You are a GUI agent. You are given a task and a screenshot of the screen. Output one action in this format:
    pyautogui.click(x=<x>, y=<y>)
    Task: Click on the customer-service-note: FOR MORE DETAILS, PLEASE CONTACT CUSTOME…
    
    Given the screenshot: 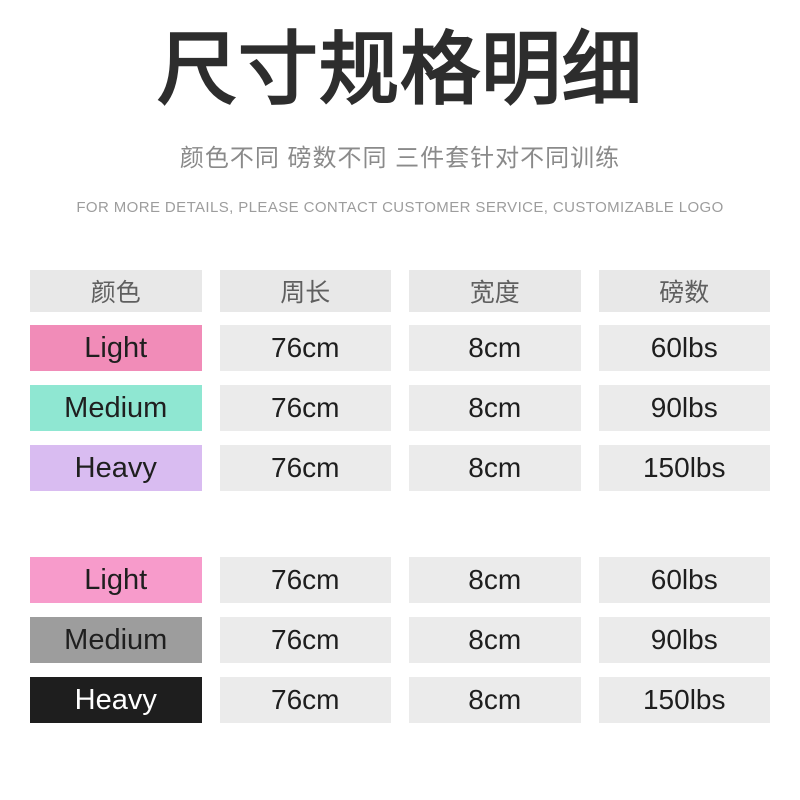 What is the action you would take?
    pyautogui.click(x=400, y=207)
    